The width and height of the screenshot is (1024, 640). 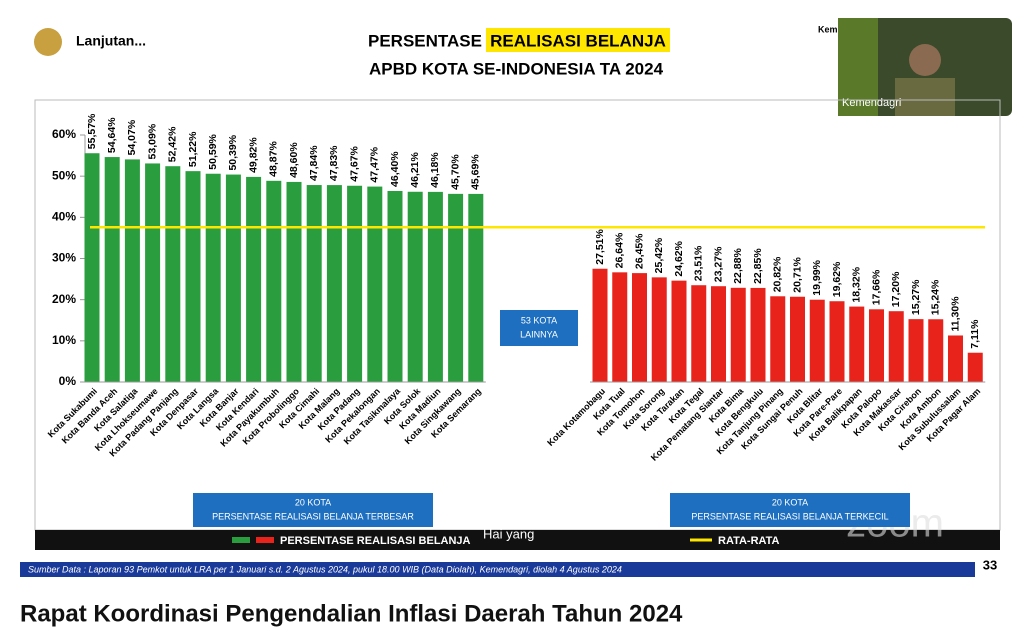 I want to click on title-highlight: REALISASI BELANJA, so click(x=578, y=40).